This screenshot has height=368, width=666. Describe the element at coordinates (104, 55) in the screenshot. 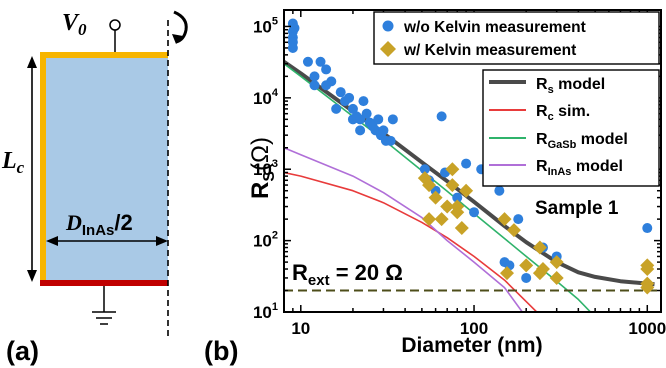

I see `top-contact` at that location.